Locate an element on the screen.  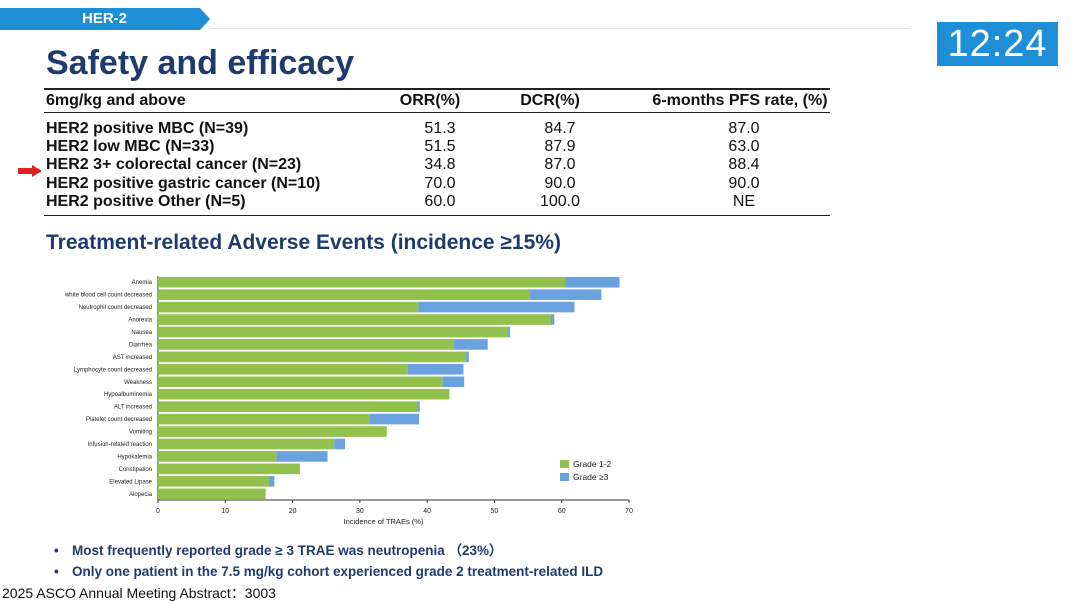
table-cell-pfs: NE is located at coordinates (744, 201).